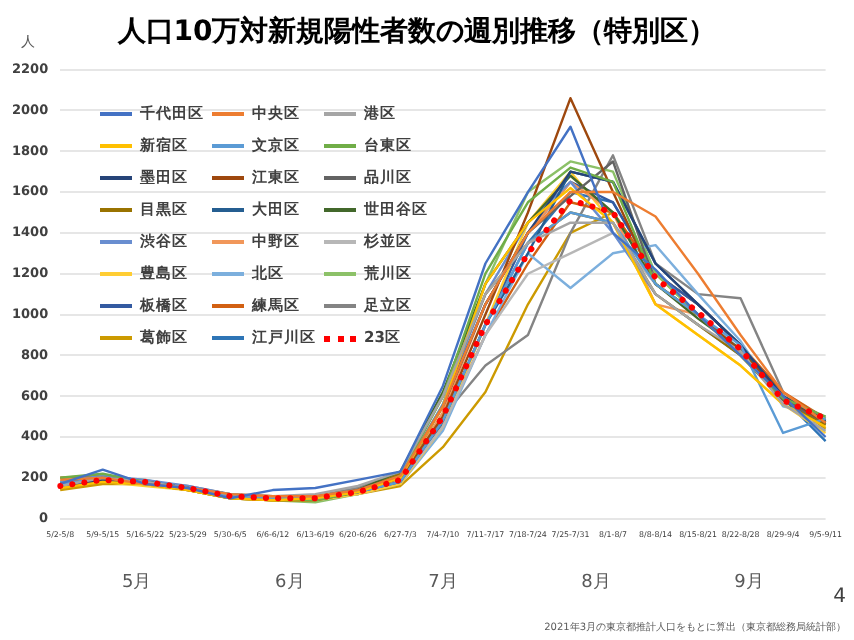  Describe the element at coordinates (136, 582) in the screenshot. I see `text: 5月` at that location.